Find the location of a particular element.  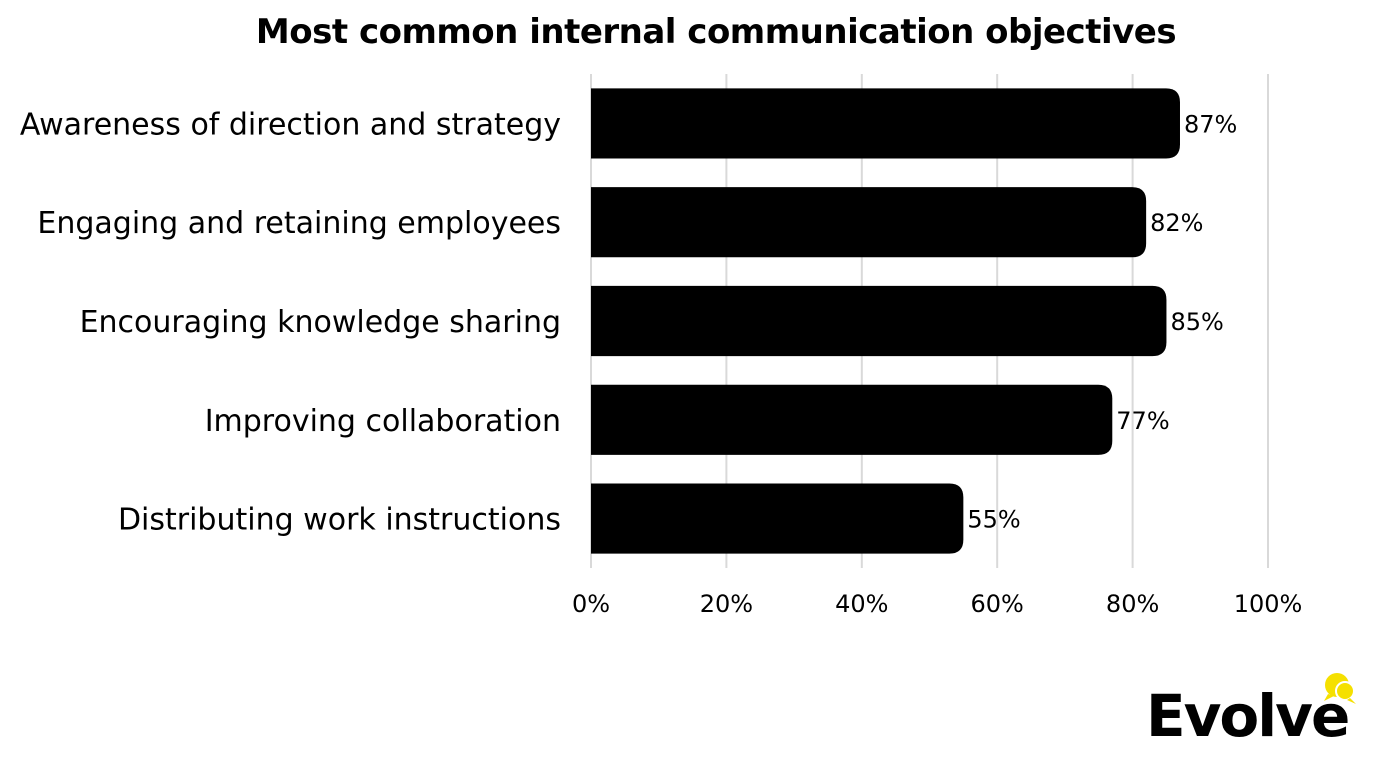

x-tick-label: 100% is located at coordinates (1268, 604).